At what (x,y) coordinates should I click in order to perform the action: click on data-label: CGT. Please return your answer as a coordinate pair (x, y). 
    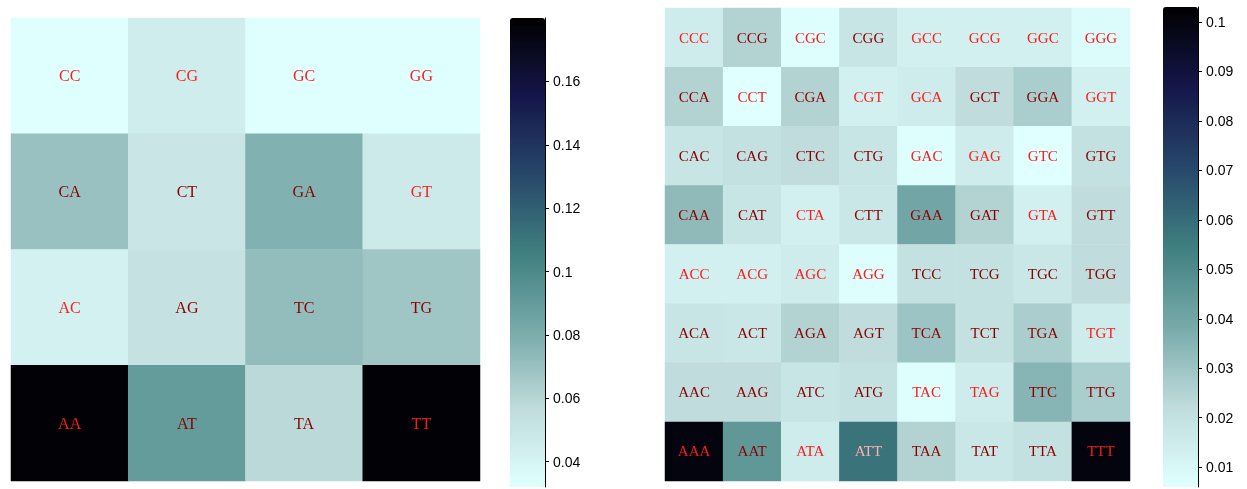
    Looking at the image, I should click on (868, 96).